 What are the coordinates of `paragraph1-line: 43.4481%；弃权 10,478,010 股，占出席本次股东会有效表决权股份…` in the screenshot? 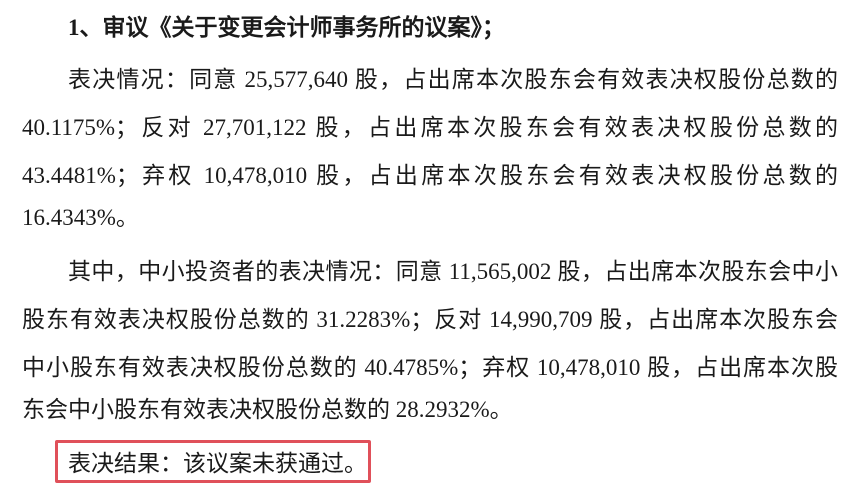 It's located at (430, 175).